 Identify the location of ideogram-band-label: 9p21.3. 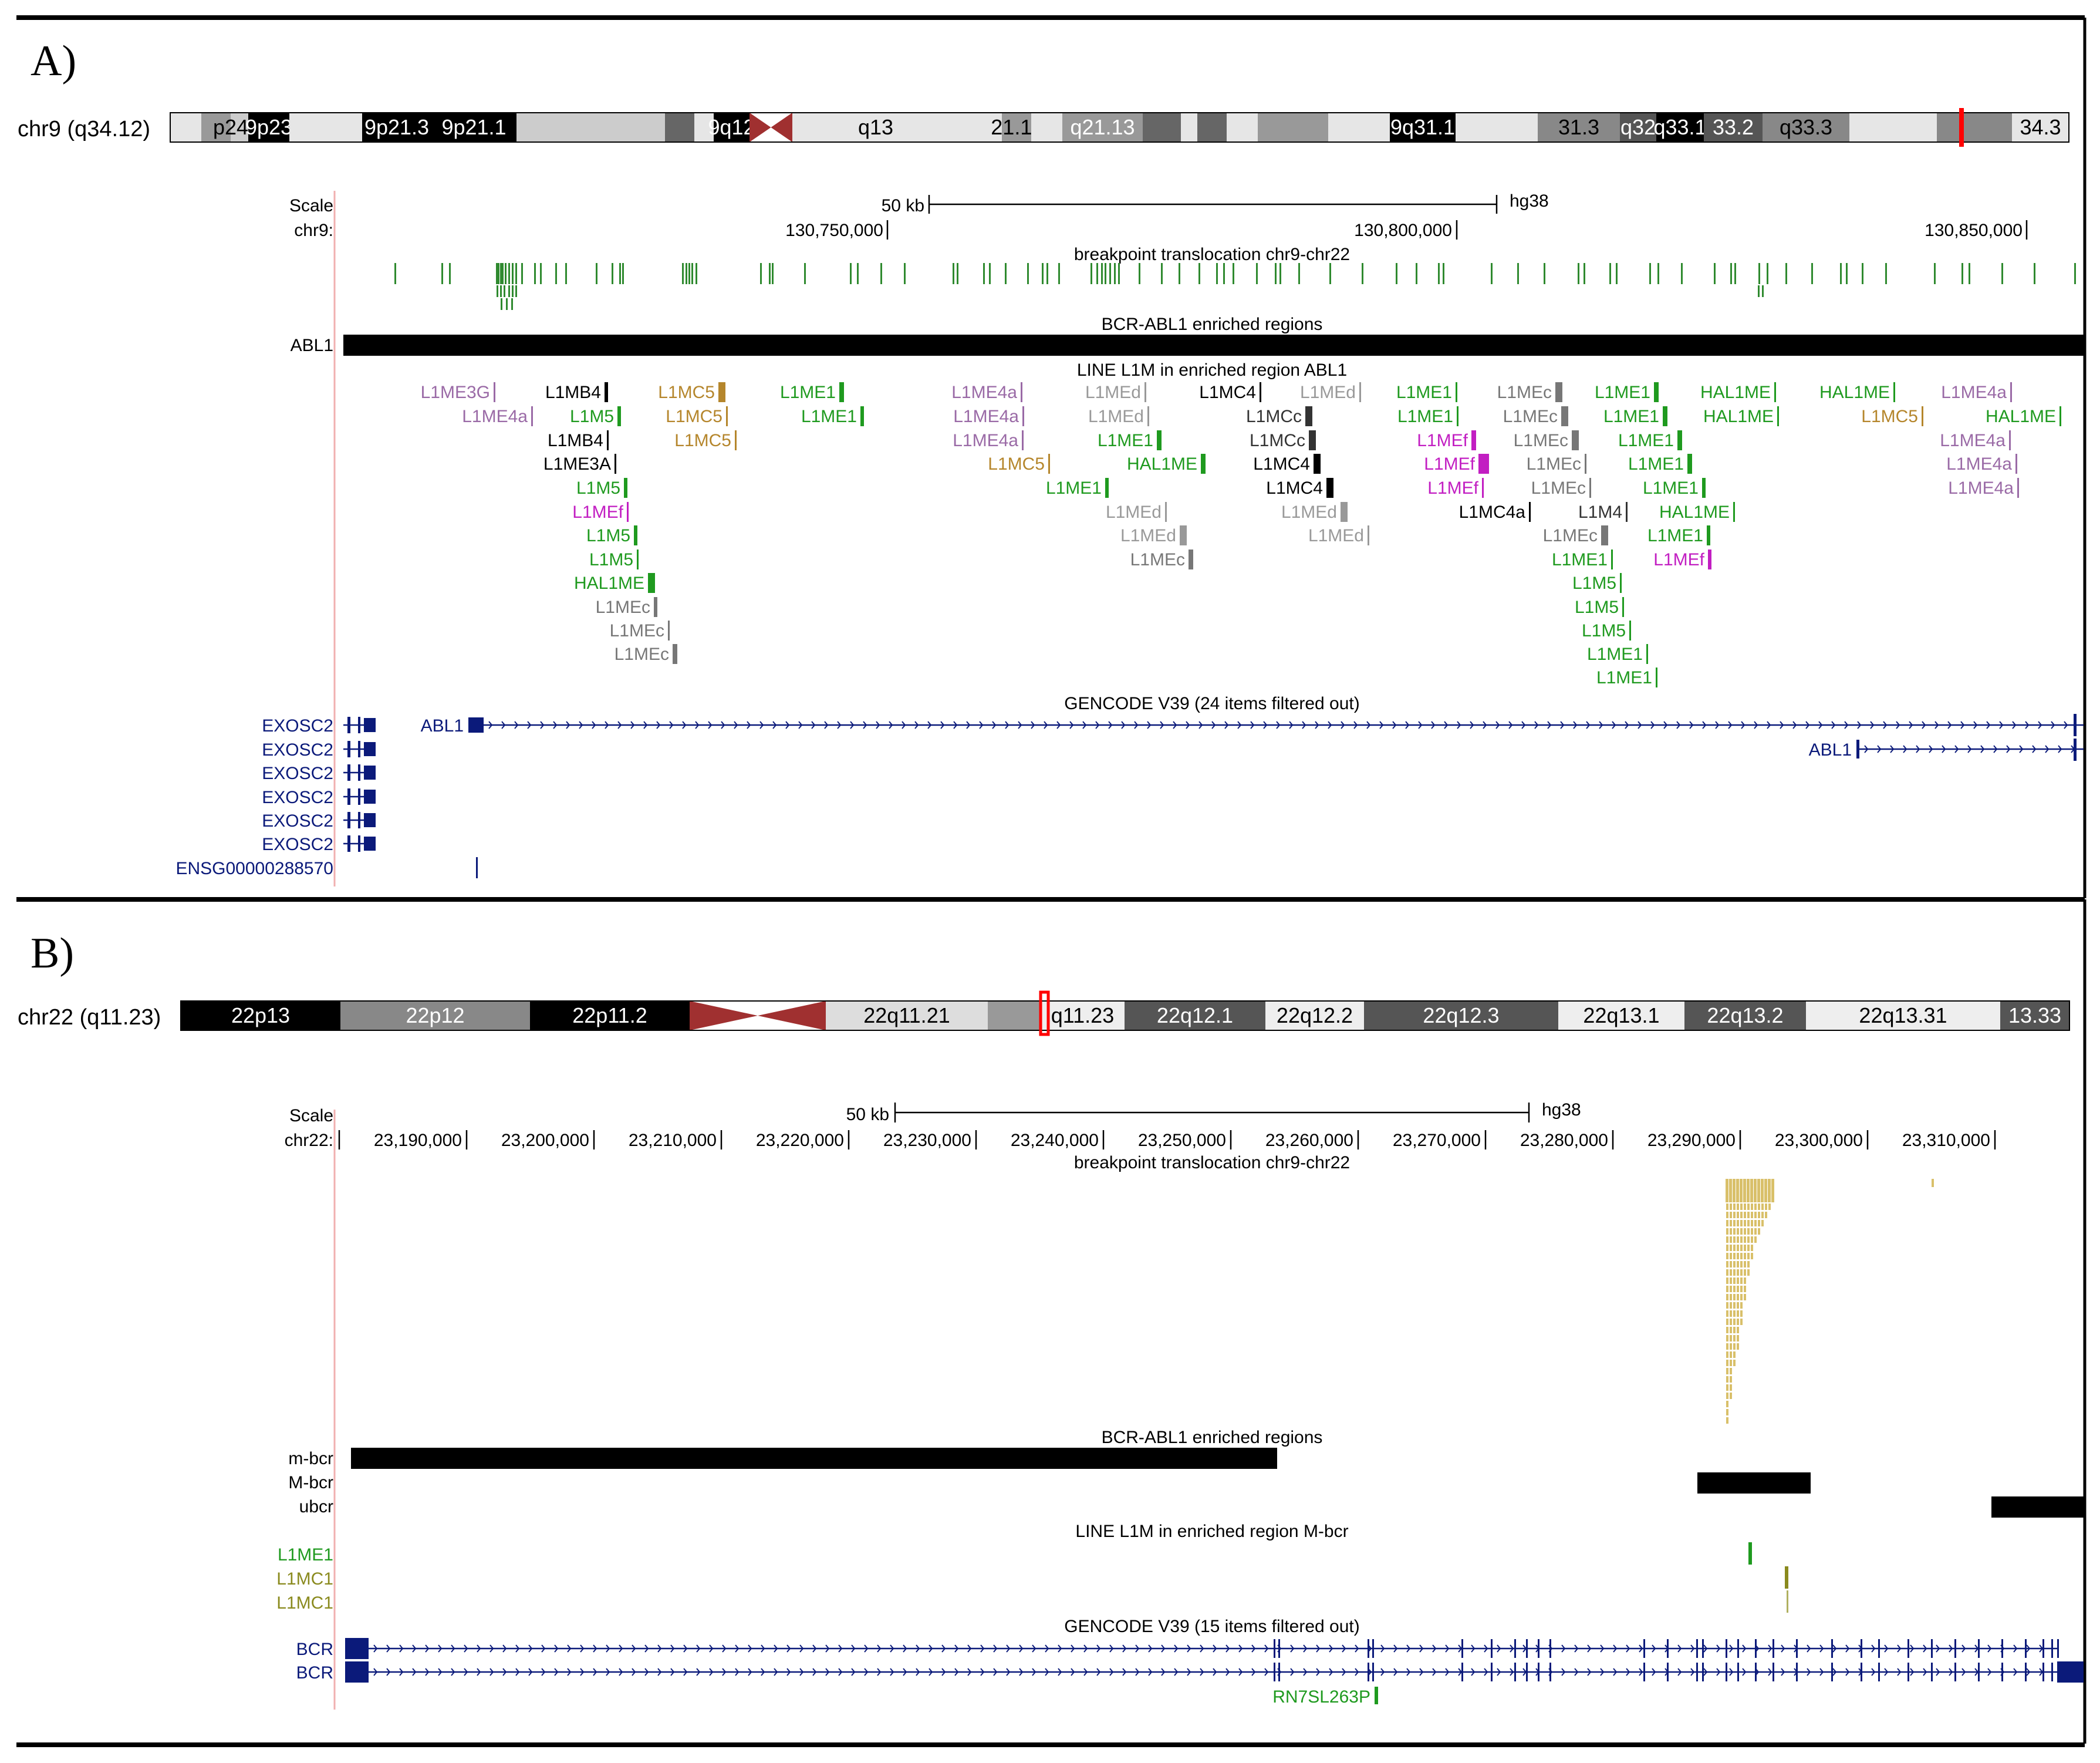
(396, 127).